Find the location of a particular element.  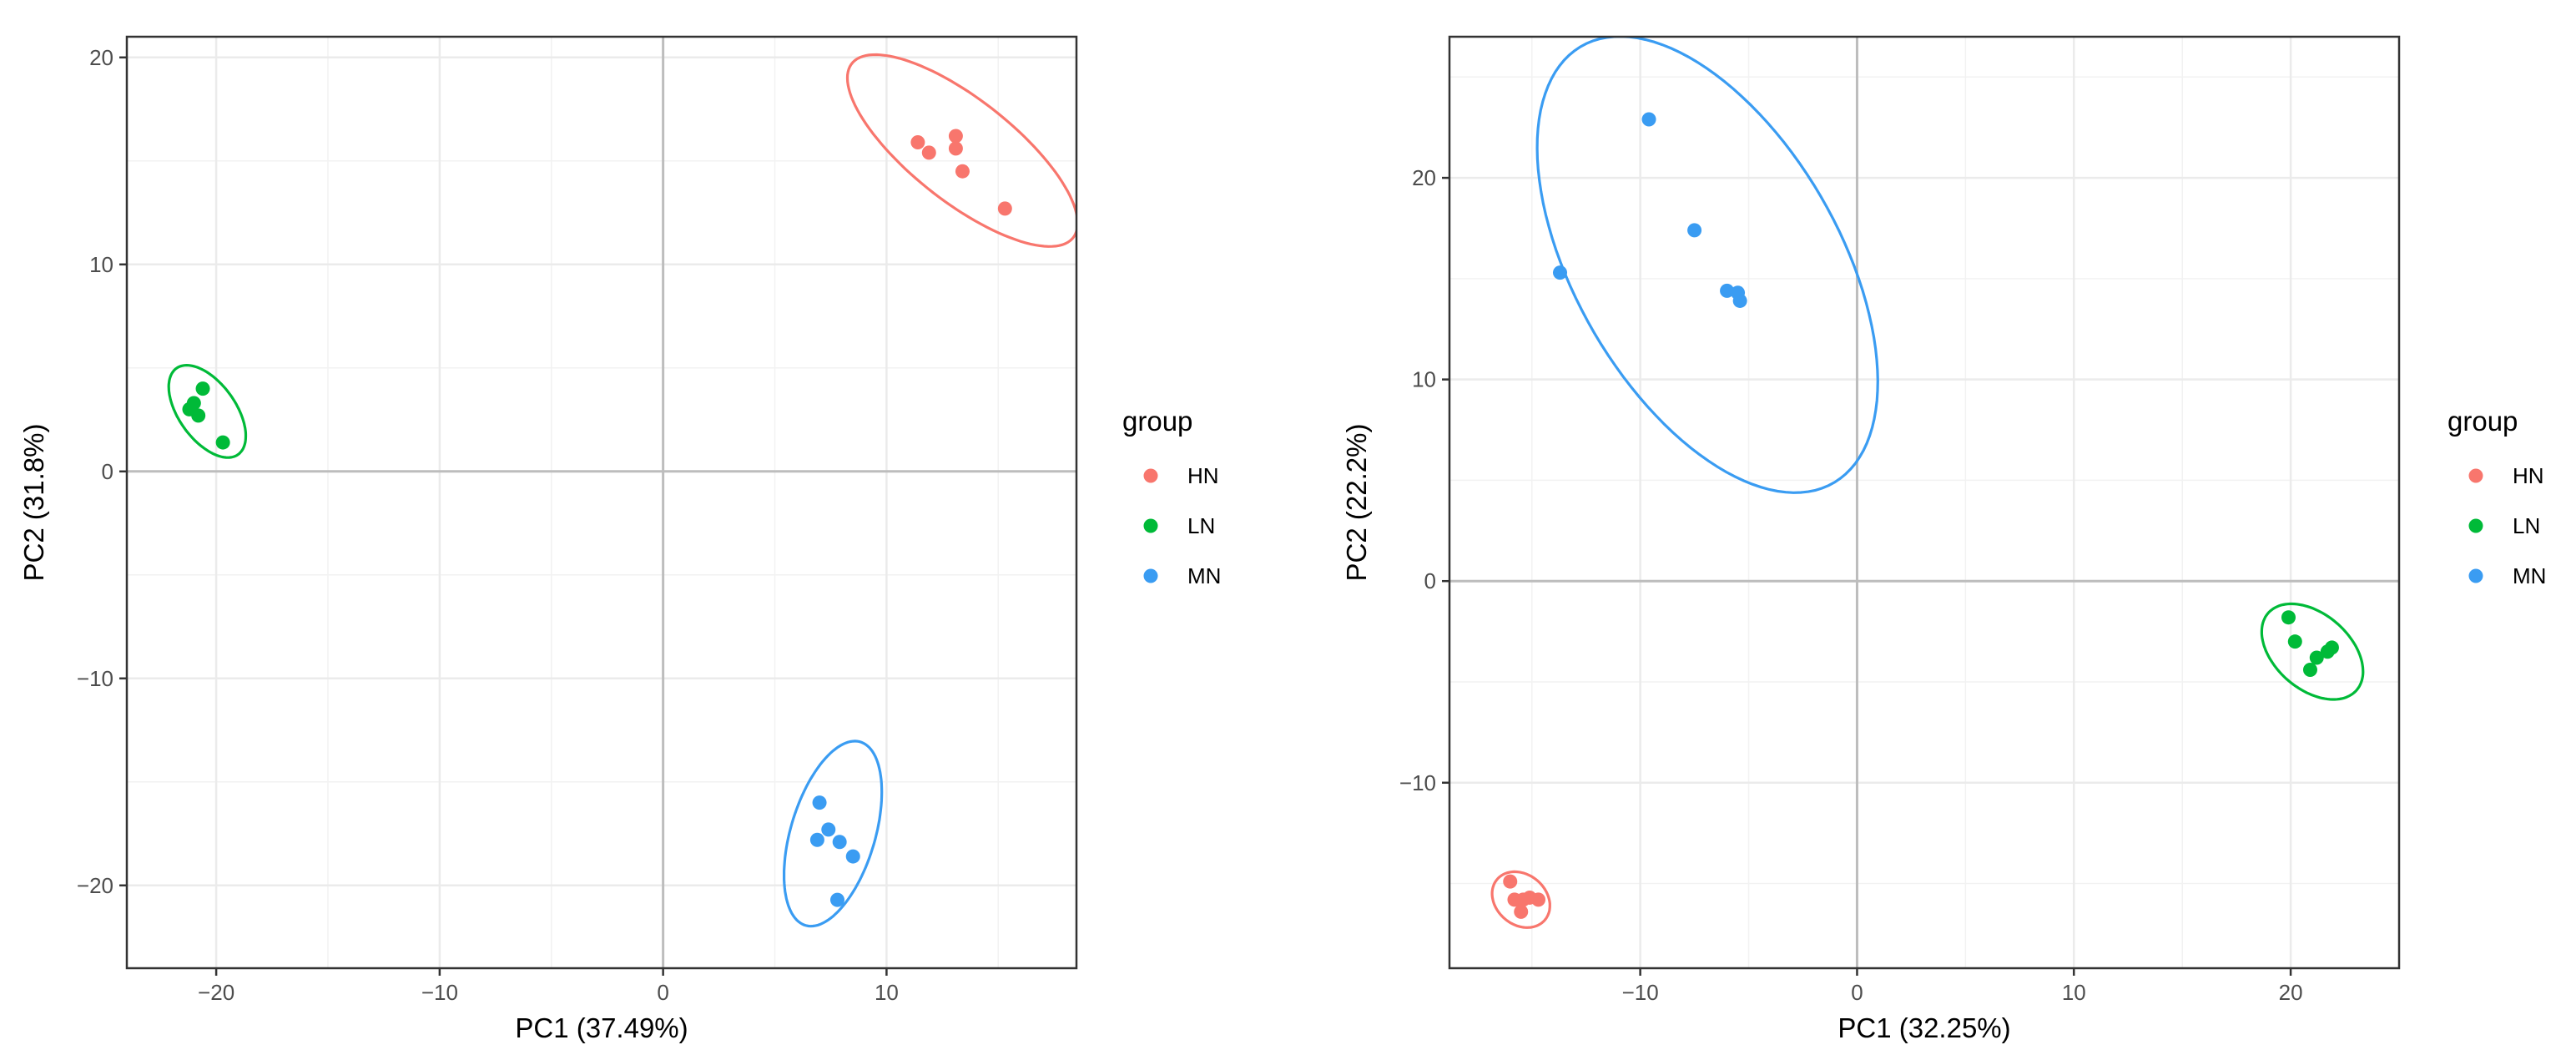

x-tick-label: −20 is located at coordinates (216, 992).